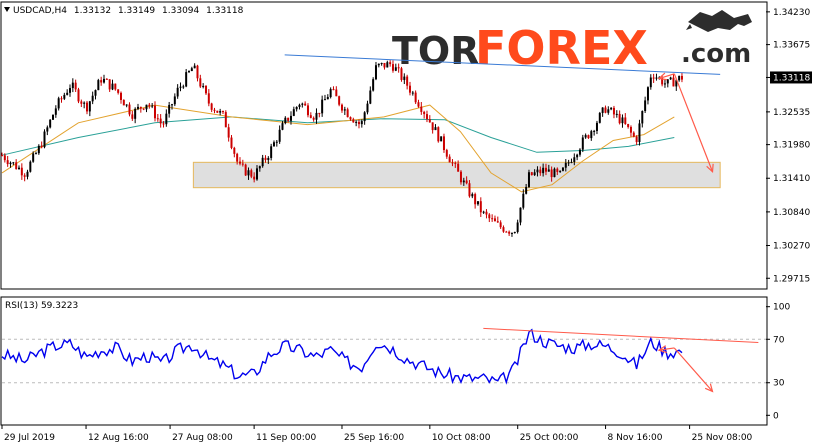 This screenshot has width=815, height=447. Describe the element at coordinates (118, 438) in the screenshot. I see `time-tick-label: 12 Aug 16:00` at that location.